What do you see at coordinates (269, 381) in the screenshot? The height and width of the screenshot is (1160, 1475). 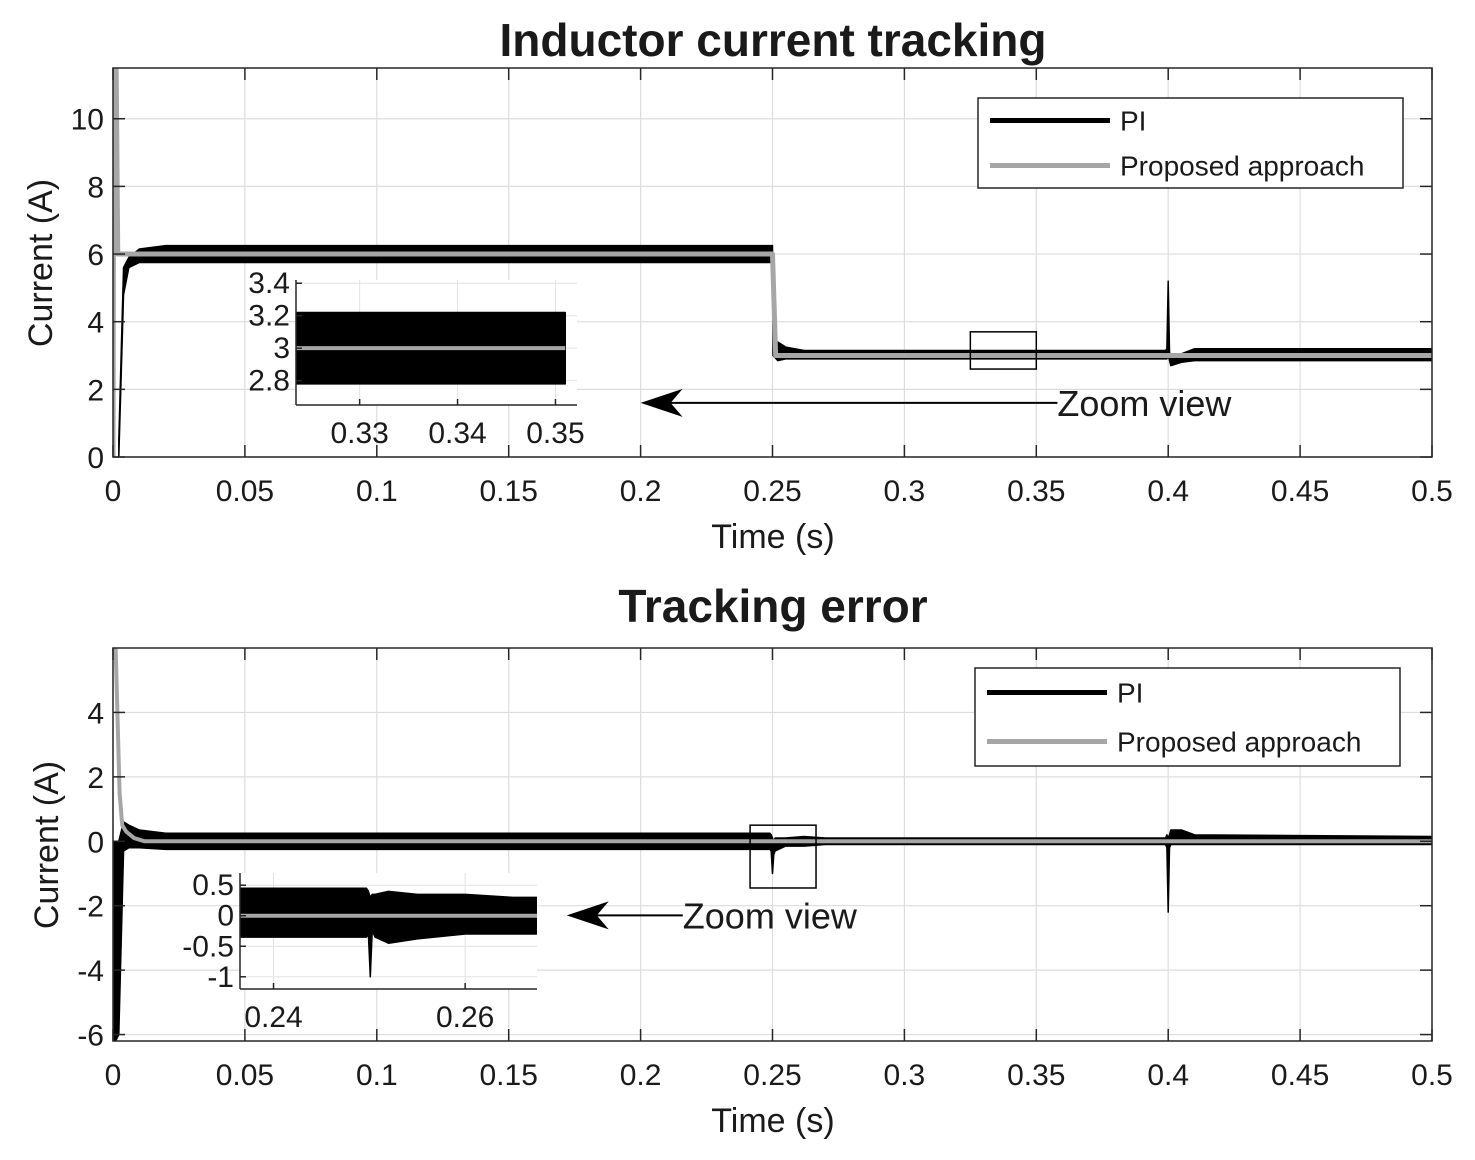 I see `inset-y-tick-label: 2.8` at bounding box center [269, 381].